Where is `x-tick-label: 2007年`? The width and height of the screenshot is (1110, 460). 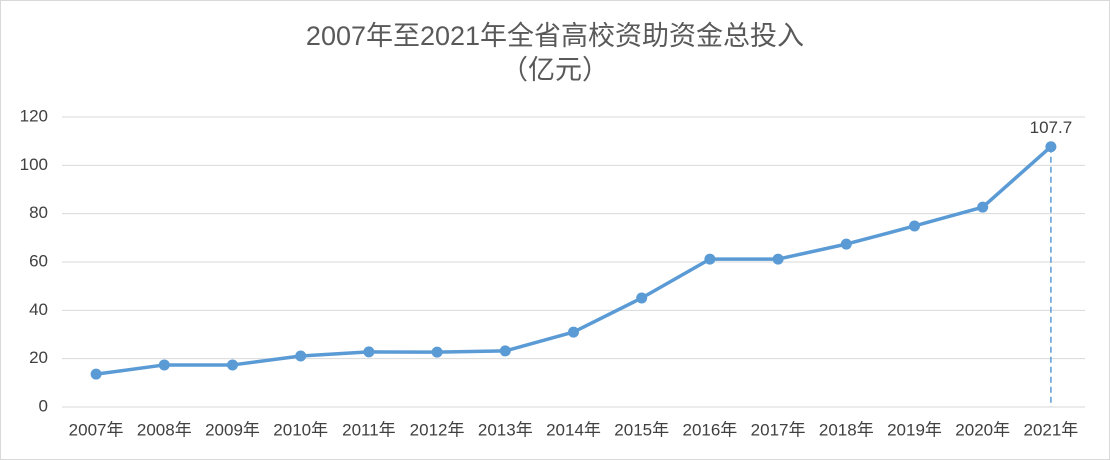
x-tick-label: 2007年 is located at coordinates (96, 429).